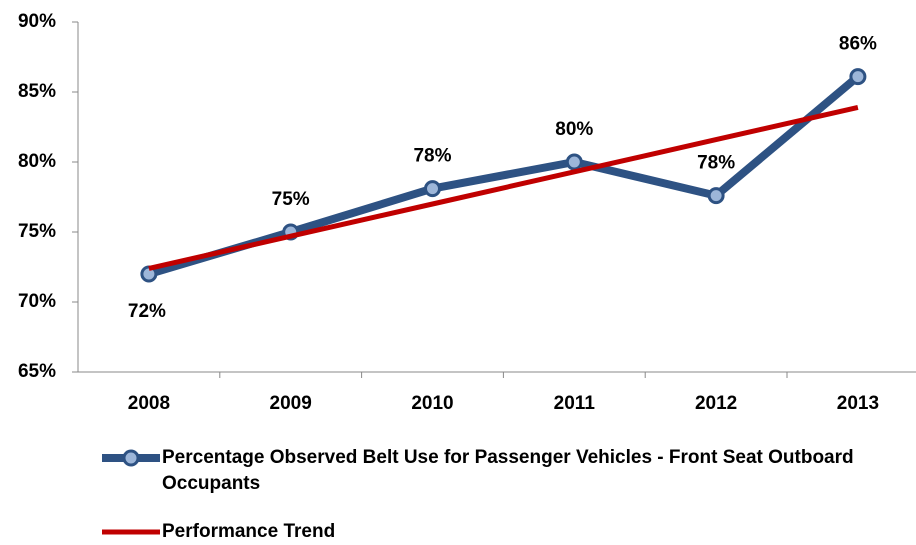 The width and height of the screenshot is (916, 545). I want to click on data-label: 86%, so click(858, 44).